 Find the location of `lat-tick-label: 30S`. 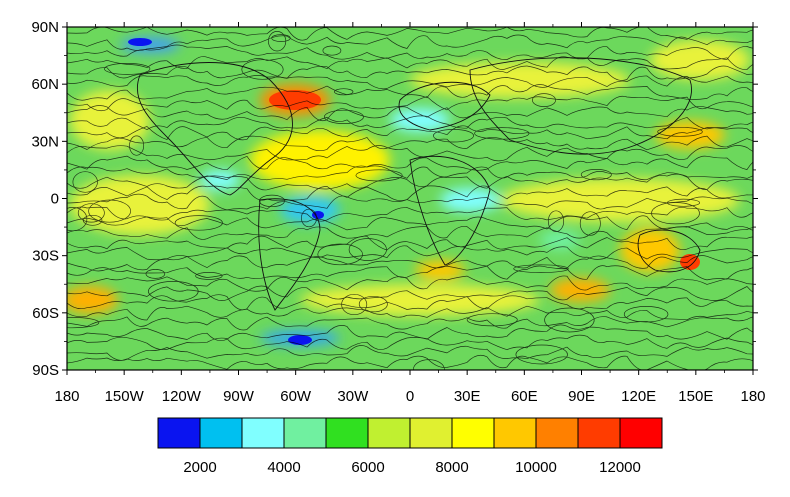

lat-tick-label: 30S is located at coordinates (45, 256).